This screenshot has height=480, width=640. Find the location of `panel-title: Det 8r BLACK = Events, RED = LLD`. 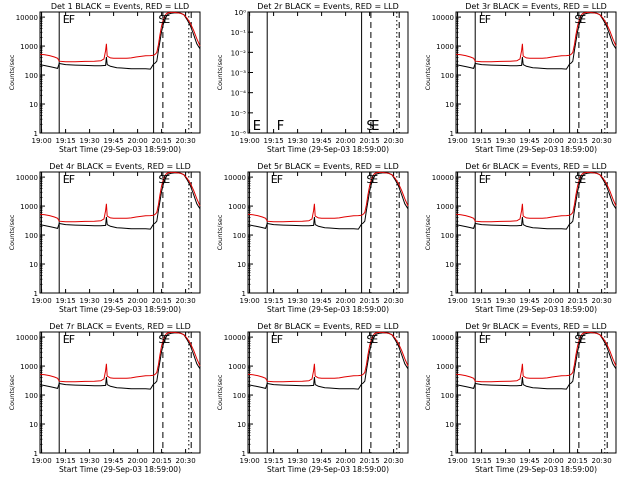

panel-title: Det 8r BLACK = Events, RED = LLD is located at coordinates (328, 326).